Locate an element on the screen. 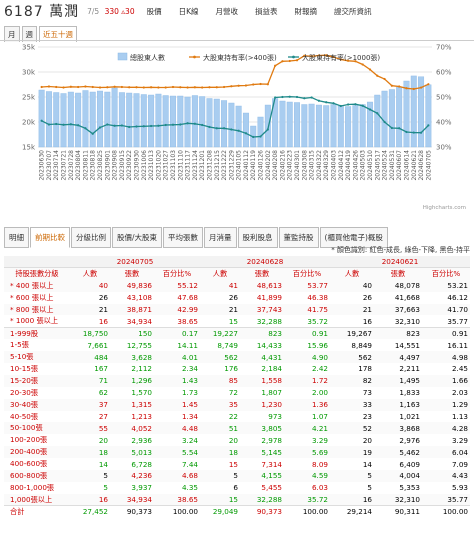  quote-date: 7/5 is located at coordinates (93, 11).